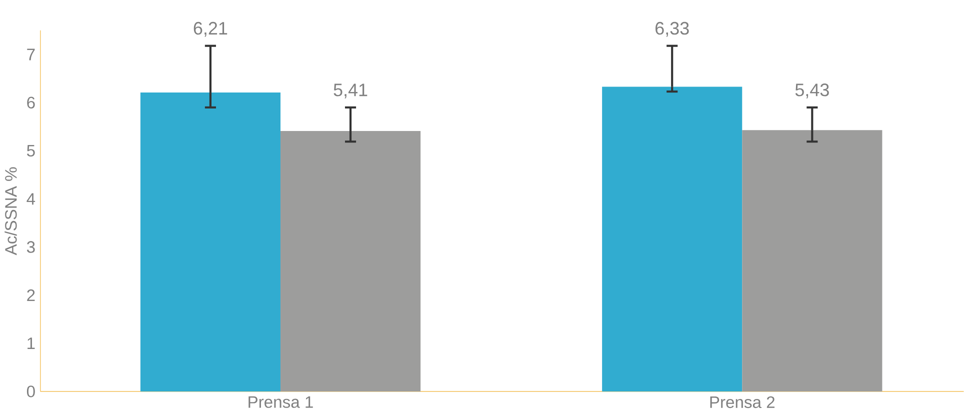 The width and height of the screenshot is (964, 413). Describe the element at coordinates (211, 29) in the screenshot. I see `data-label: 6,21` at that location.